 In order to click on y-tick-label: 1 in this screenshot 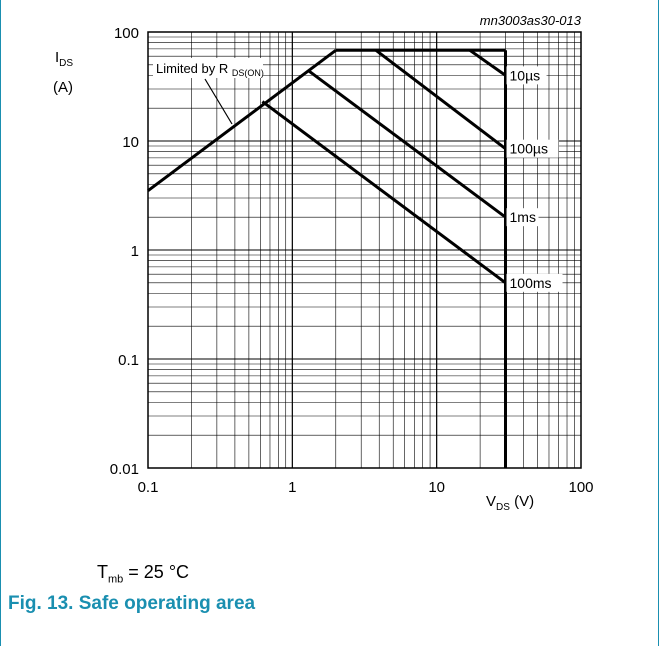, I will do `click(135, 251)`.